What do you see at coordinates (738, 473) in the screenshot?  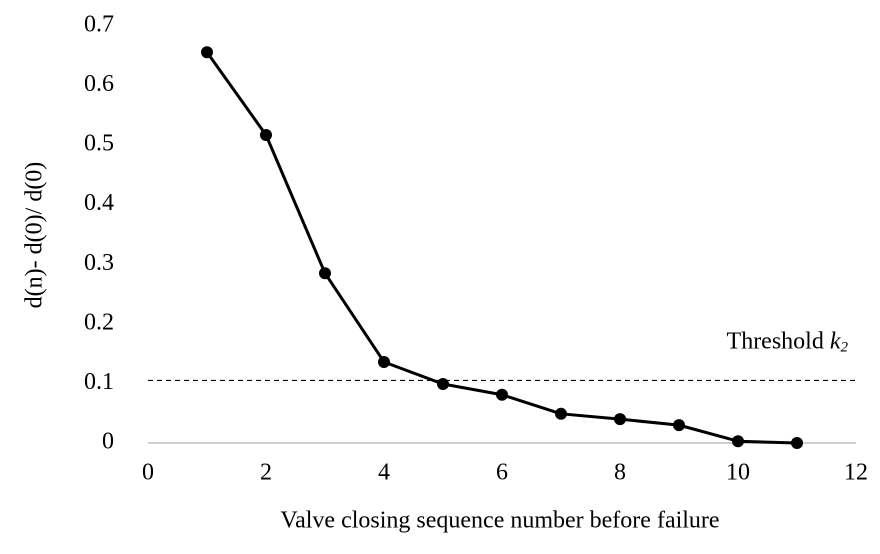 I see `x-tick-label: 10` at bounding box center [738, 473].